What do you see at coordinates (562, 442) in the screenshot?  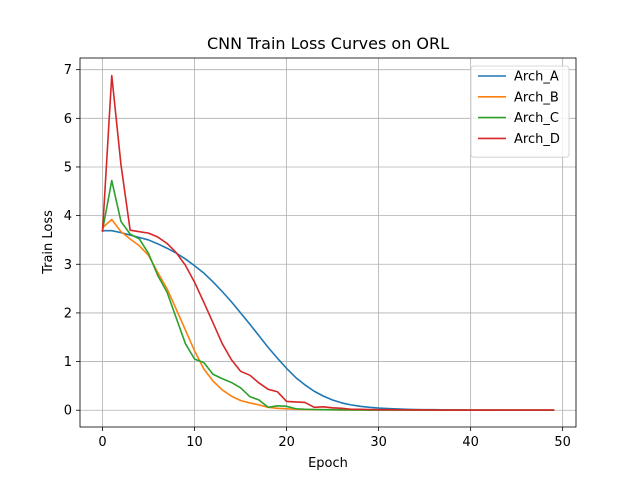 I see `x-tick-label: 50` at bounding box center [562, 442].